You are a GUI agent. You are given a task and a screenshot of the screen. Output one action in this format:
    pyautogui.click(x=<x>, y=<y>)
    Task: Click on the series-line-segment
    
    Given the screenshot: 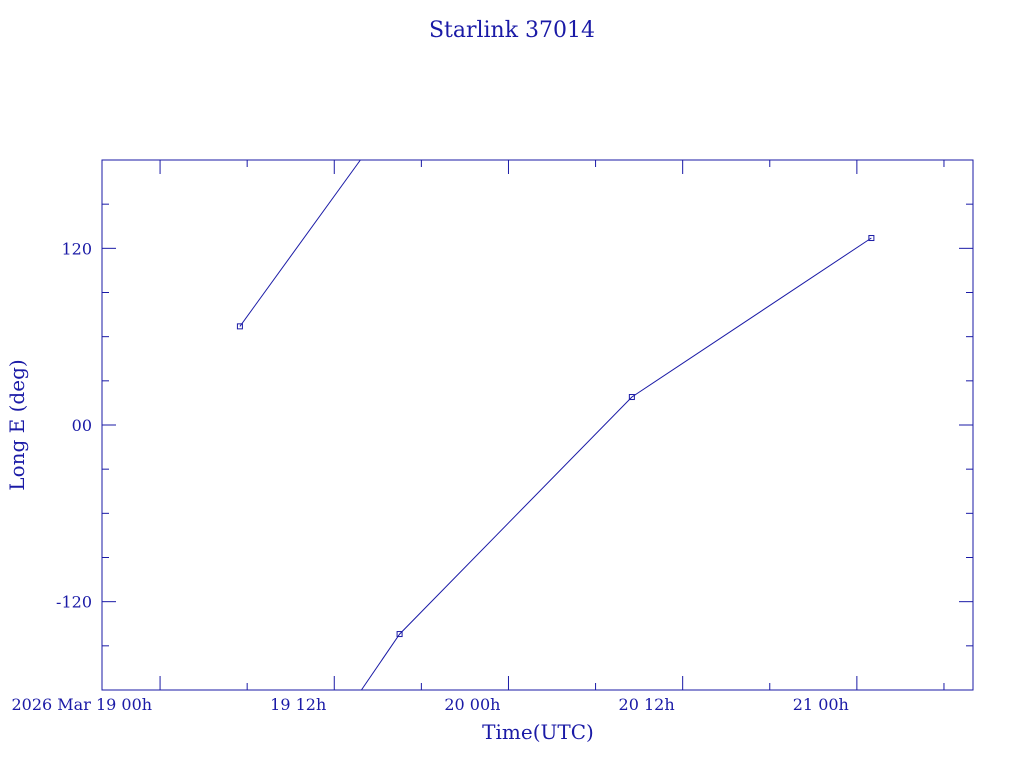 What is the action you would take?
    pyautogui.click(x=300, y=243)
    